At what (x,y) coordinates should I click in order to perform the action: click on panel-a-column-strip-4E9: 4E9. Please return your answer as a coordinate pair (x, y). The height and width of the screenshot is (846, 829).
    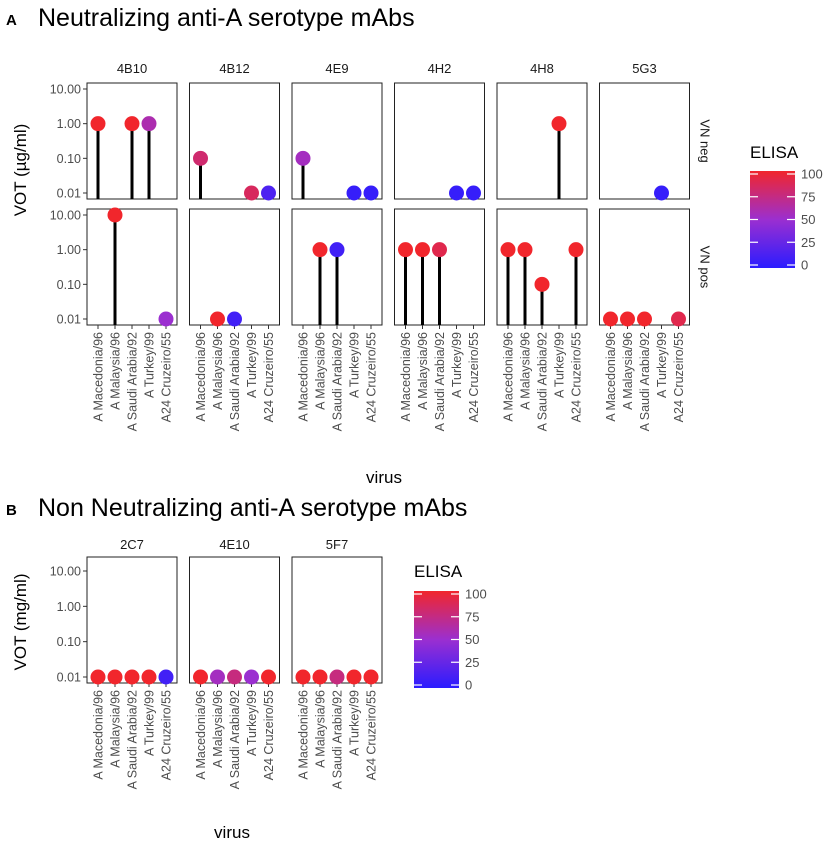
    Looking at the image, I should click on (336, 68).